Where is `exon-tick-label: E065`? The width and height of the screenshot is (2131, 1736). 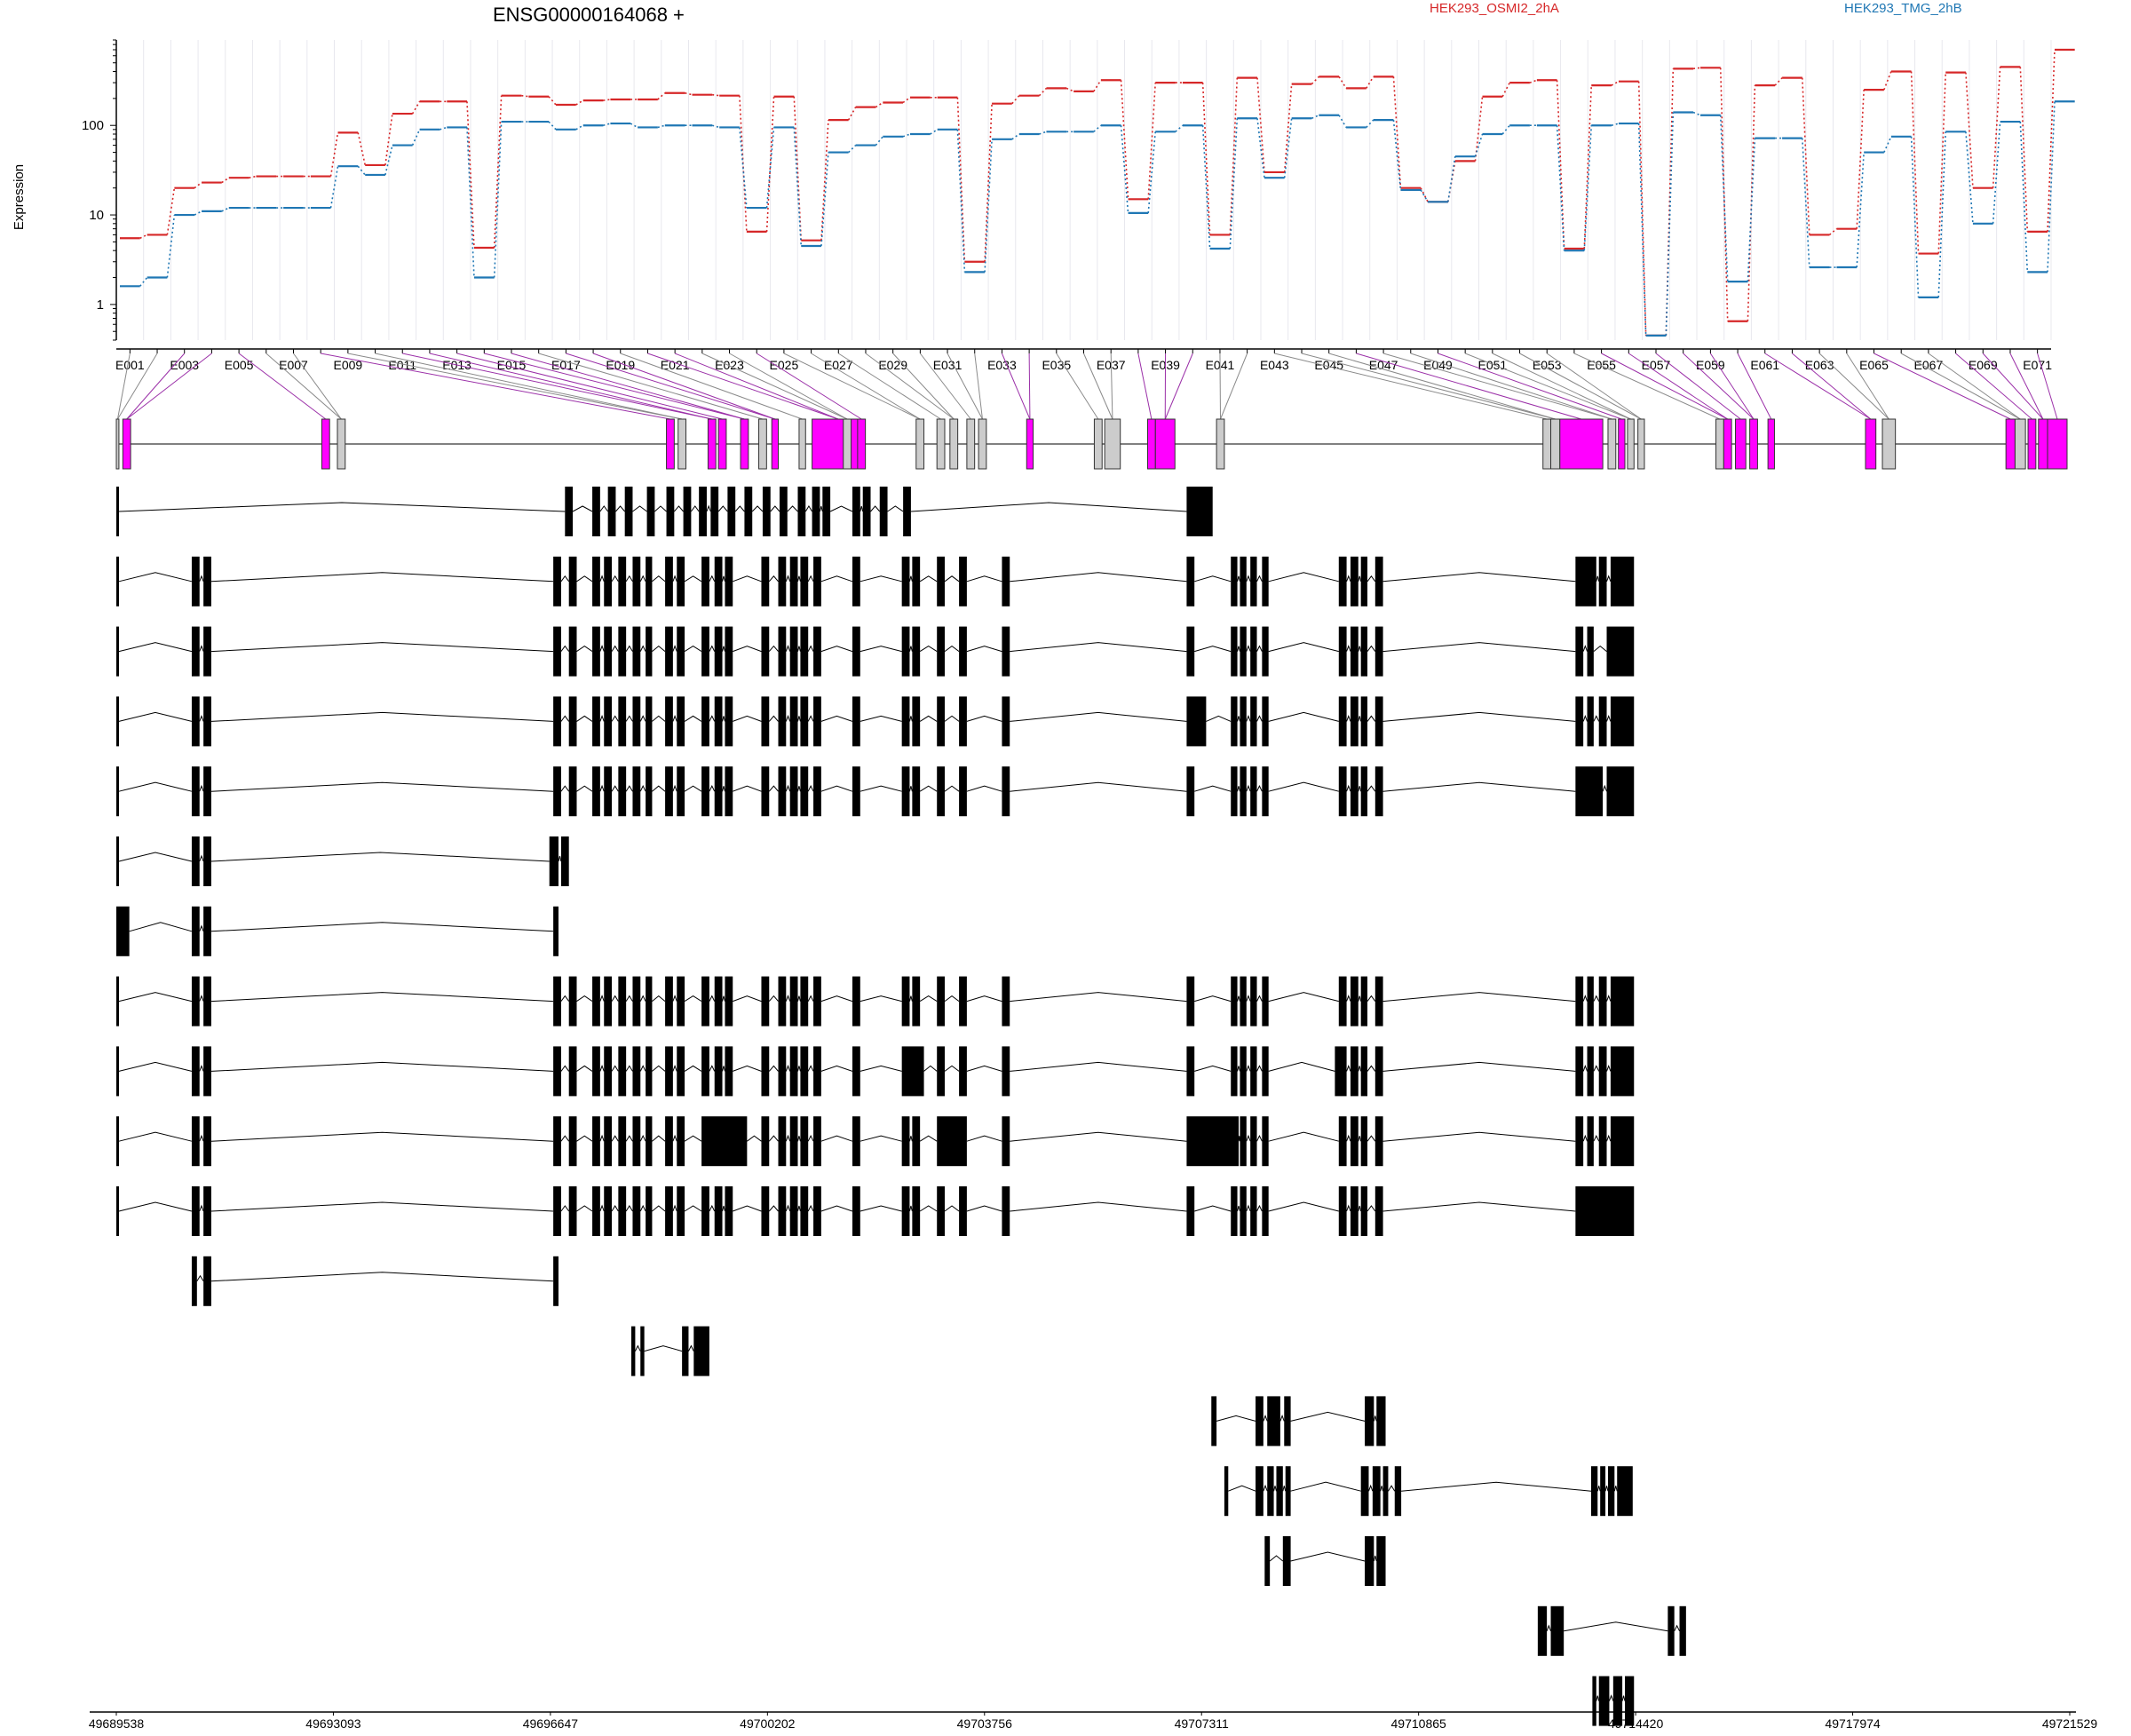 exon-tick-label: E065 is located at coordinates (1874, 365).